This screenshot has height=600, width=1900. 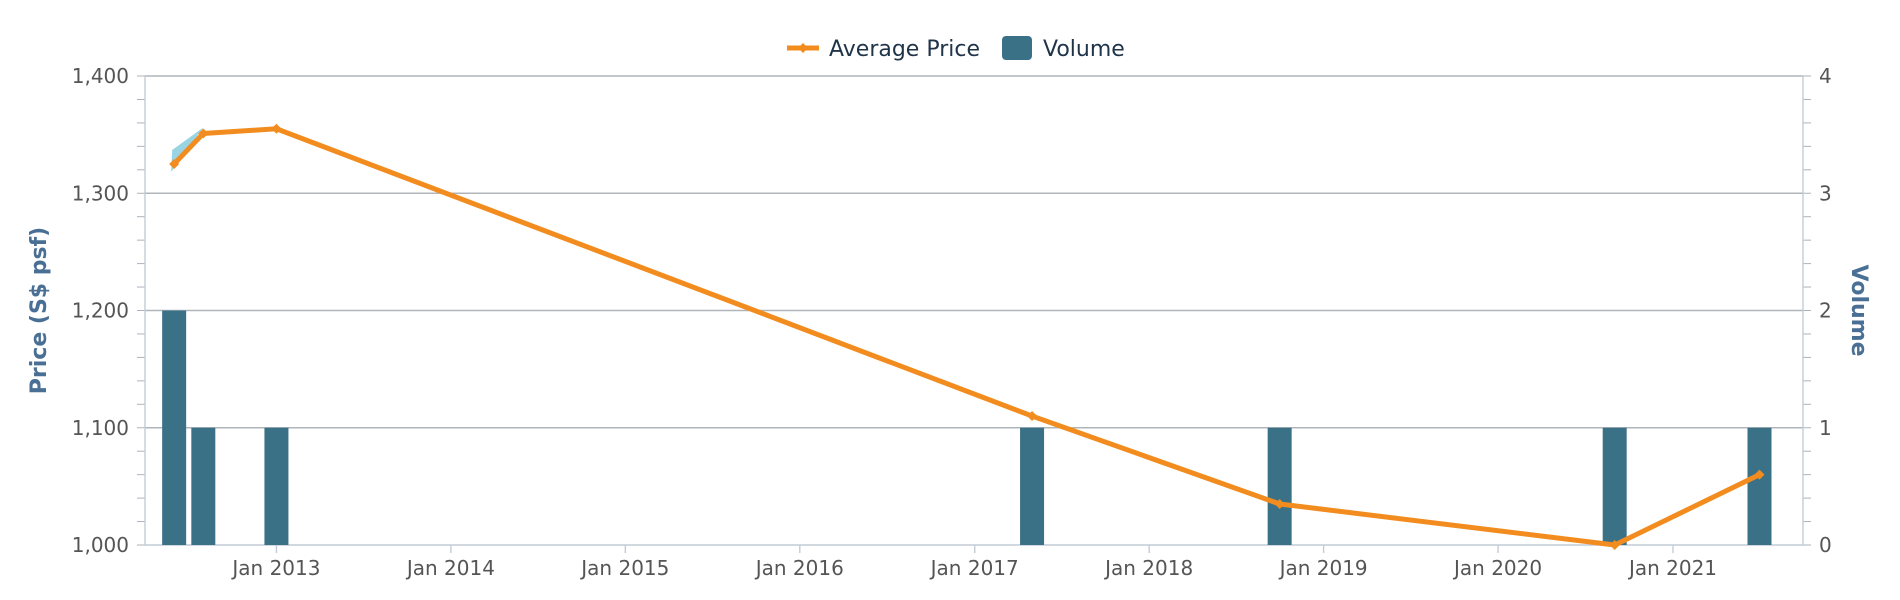 What do you see at coordinates (1825, 193) in the screenshot?
I see `right-tick-label: 3` at bounding box center [1825, 193].